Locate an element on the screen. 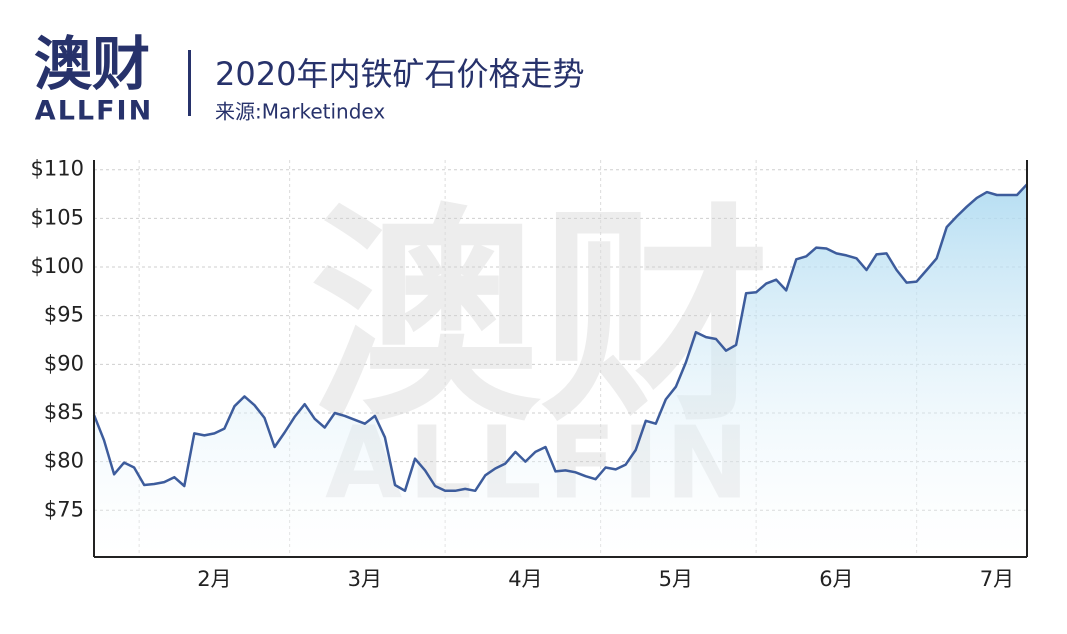  y-tick-label: $105 is located at coordinates (57, 217).